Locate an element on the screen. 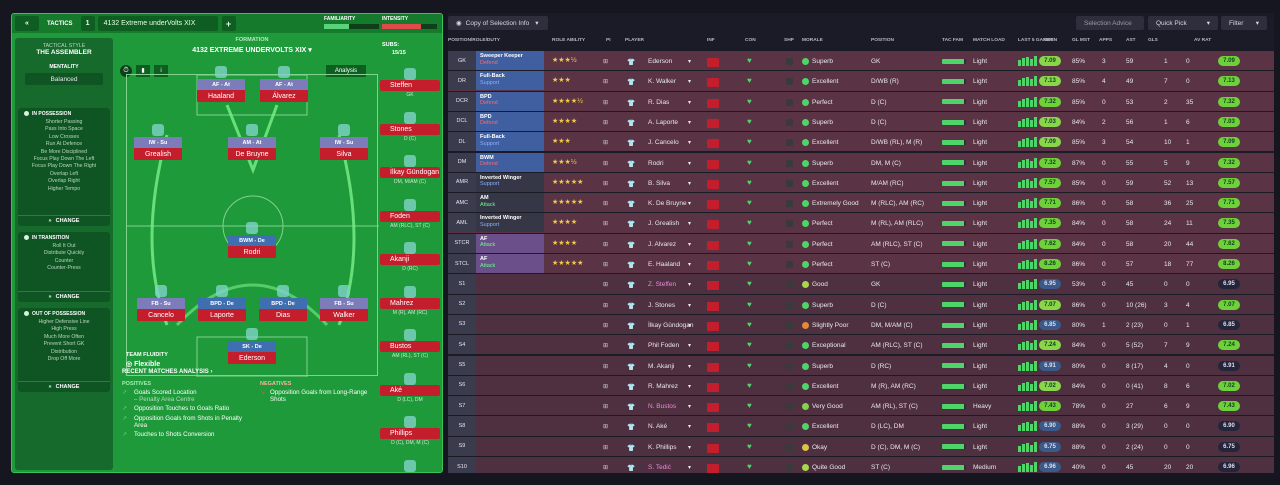  pitch-player: IW - Su Silva is located at coordinates (344, 150).